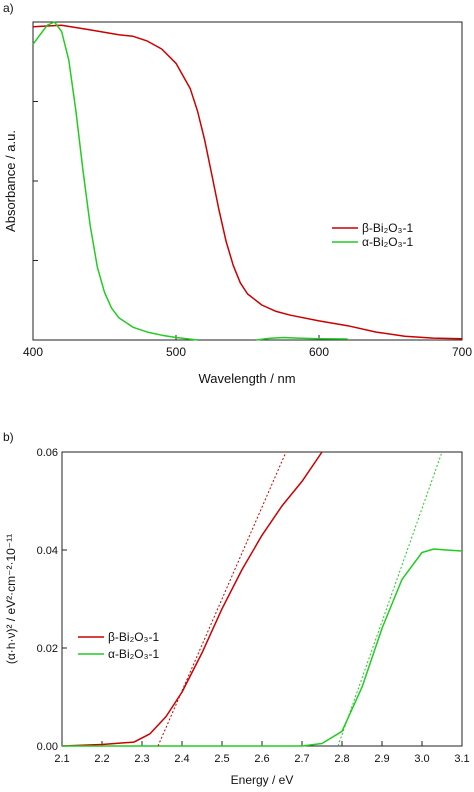  Describe the element at coordinates (301, 759) in the screenshot. I see `x-tick-label: 2.7` at that location.